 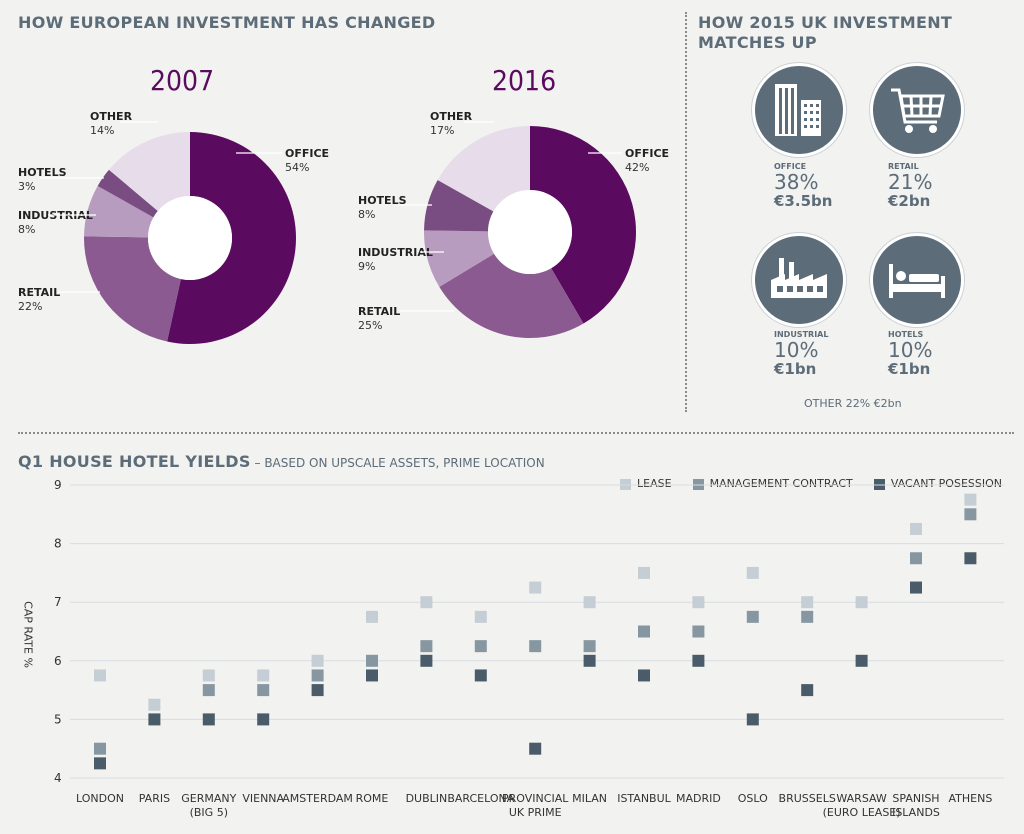 I want to click on x-label-milan: MILAN, so click(x=589, y=798).